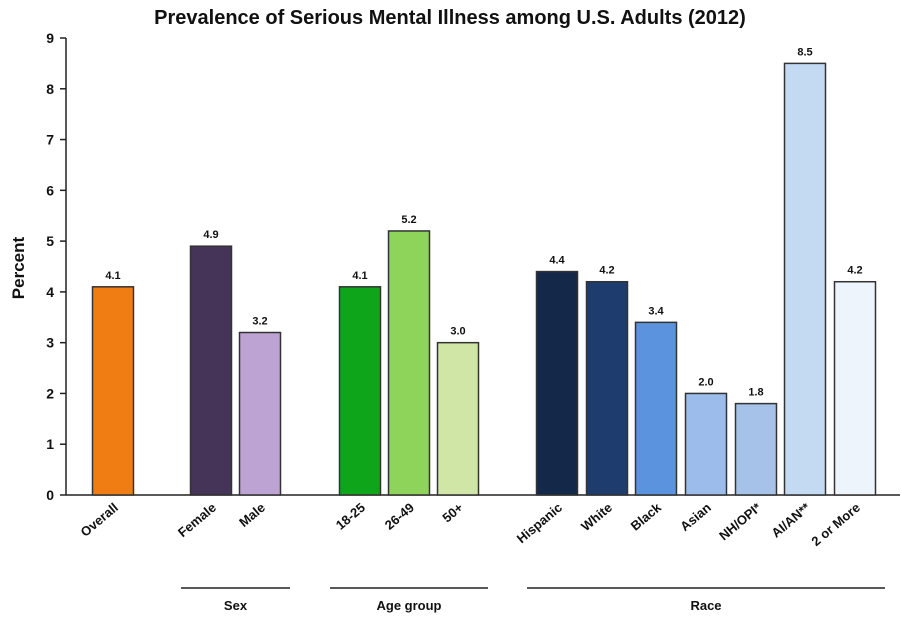 The width and height of the screenshot is (902, 621). I want to click on data-label: 8.5, so click(804, 52).